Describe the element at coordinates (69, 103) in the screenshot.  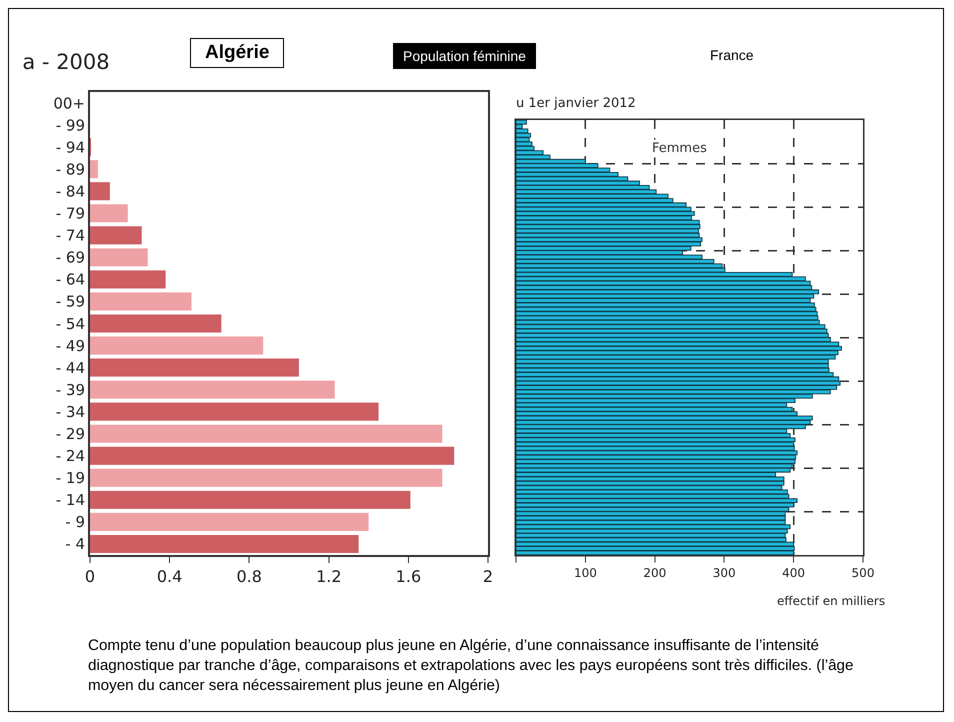
I see `y-tick-label: 00+` at that location.